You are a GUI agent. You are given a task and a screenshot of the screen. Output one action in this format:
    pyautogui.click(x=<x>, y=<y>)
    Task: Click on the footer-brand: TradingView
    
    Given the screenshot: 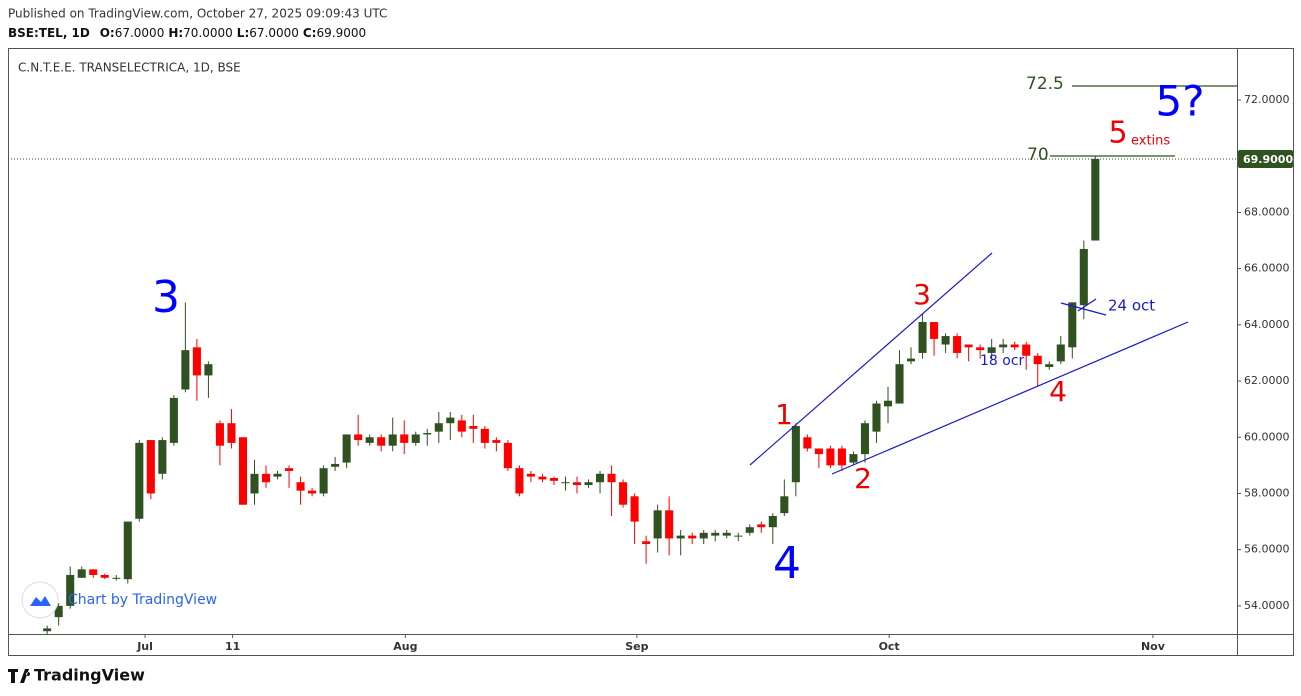 What is the action you would take?
    pyautogui.click(x=89, y=675)
    